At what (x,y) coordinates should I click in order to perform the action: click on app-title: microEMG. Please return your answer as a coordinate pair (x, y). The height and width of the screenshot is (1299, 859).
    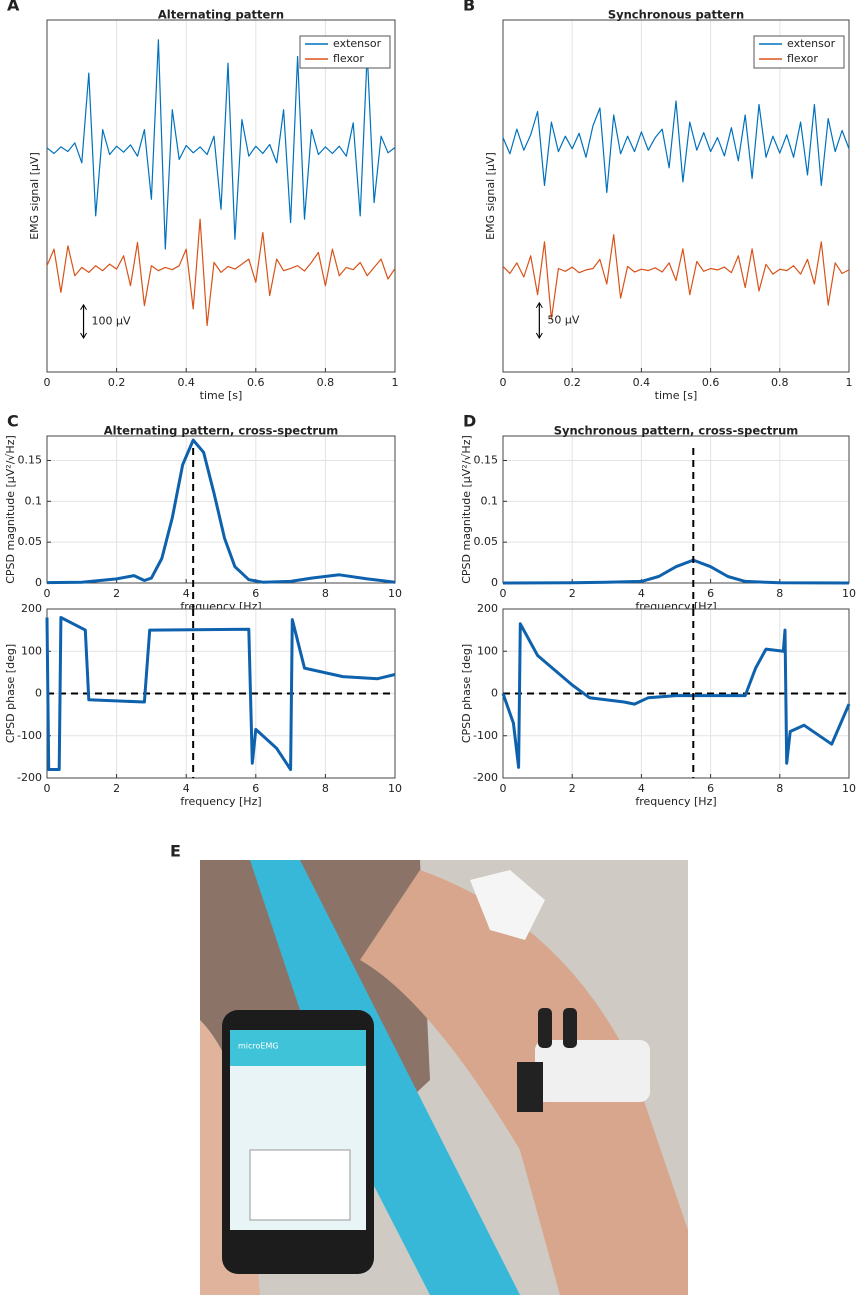
    Looking at the image, I should click on (258, 1046).